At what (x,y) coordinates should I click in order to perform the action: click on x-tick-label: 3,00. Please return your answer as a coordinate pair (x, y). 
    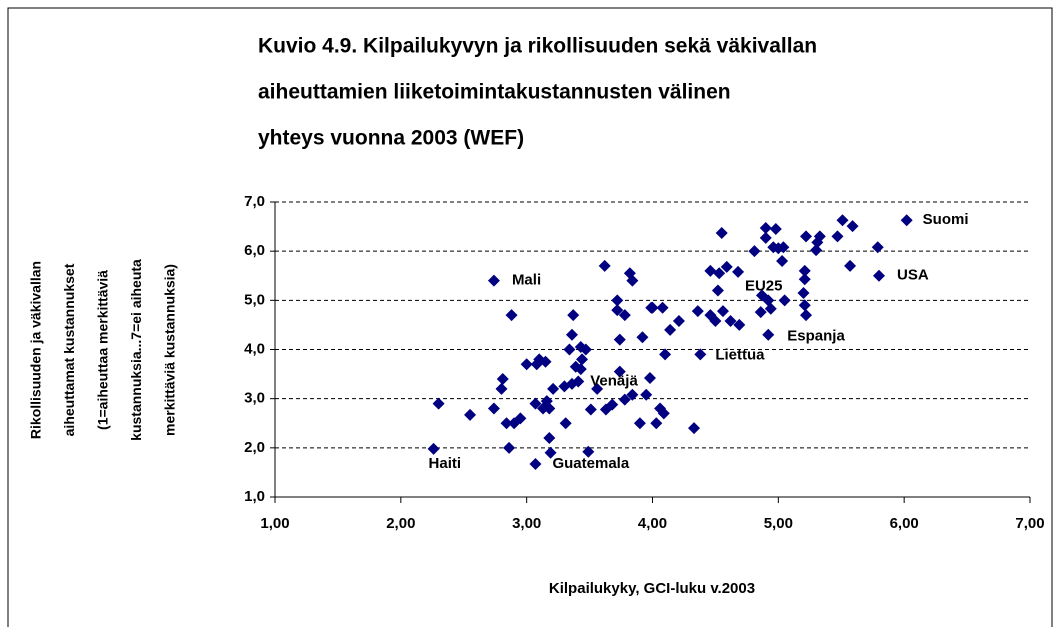
    Looking at the image, I should click on (526, 523).